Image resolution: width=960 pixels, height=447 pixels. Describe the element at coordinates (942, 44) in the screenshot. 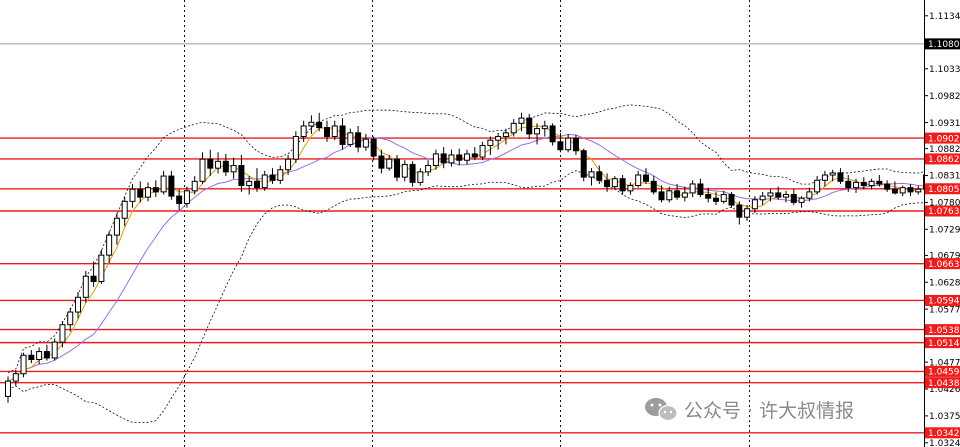

I see `current-price-label-bg` at that location.